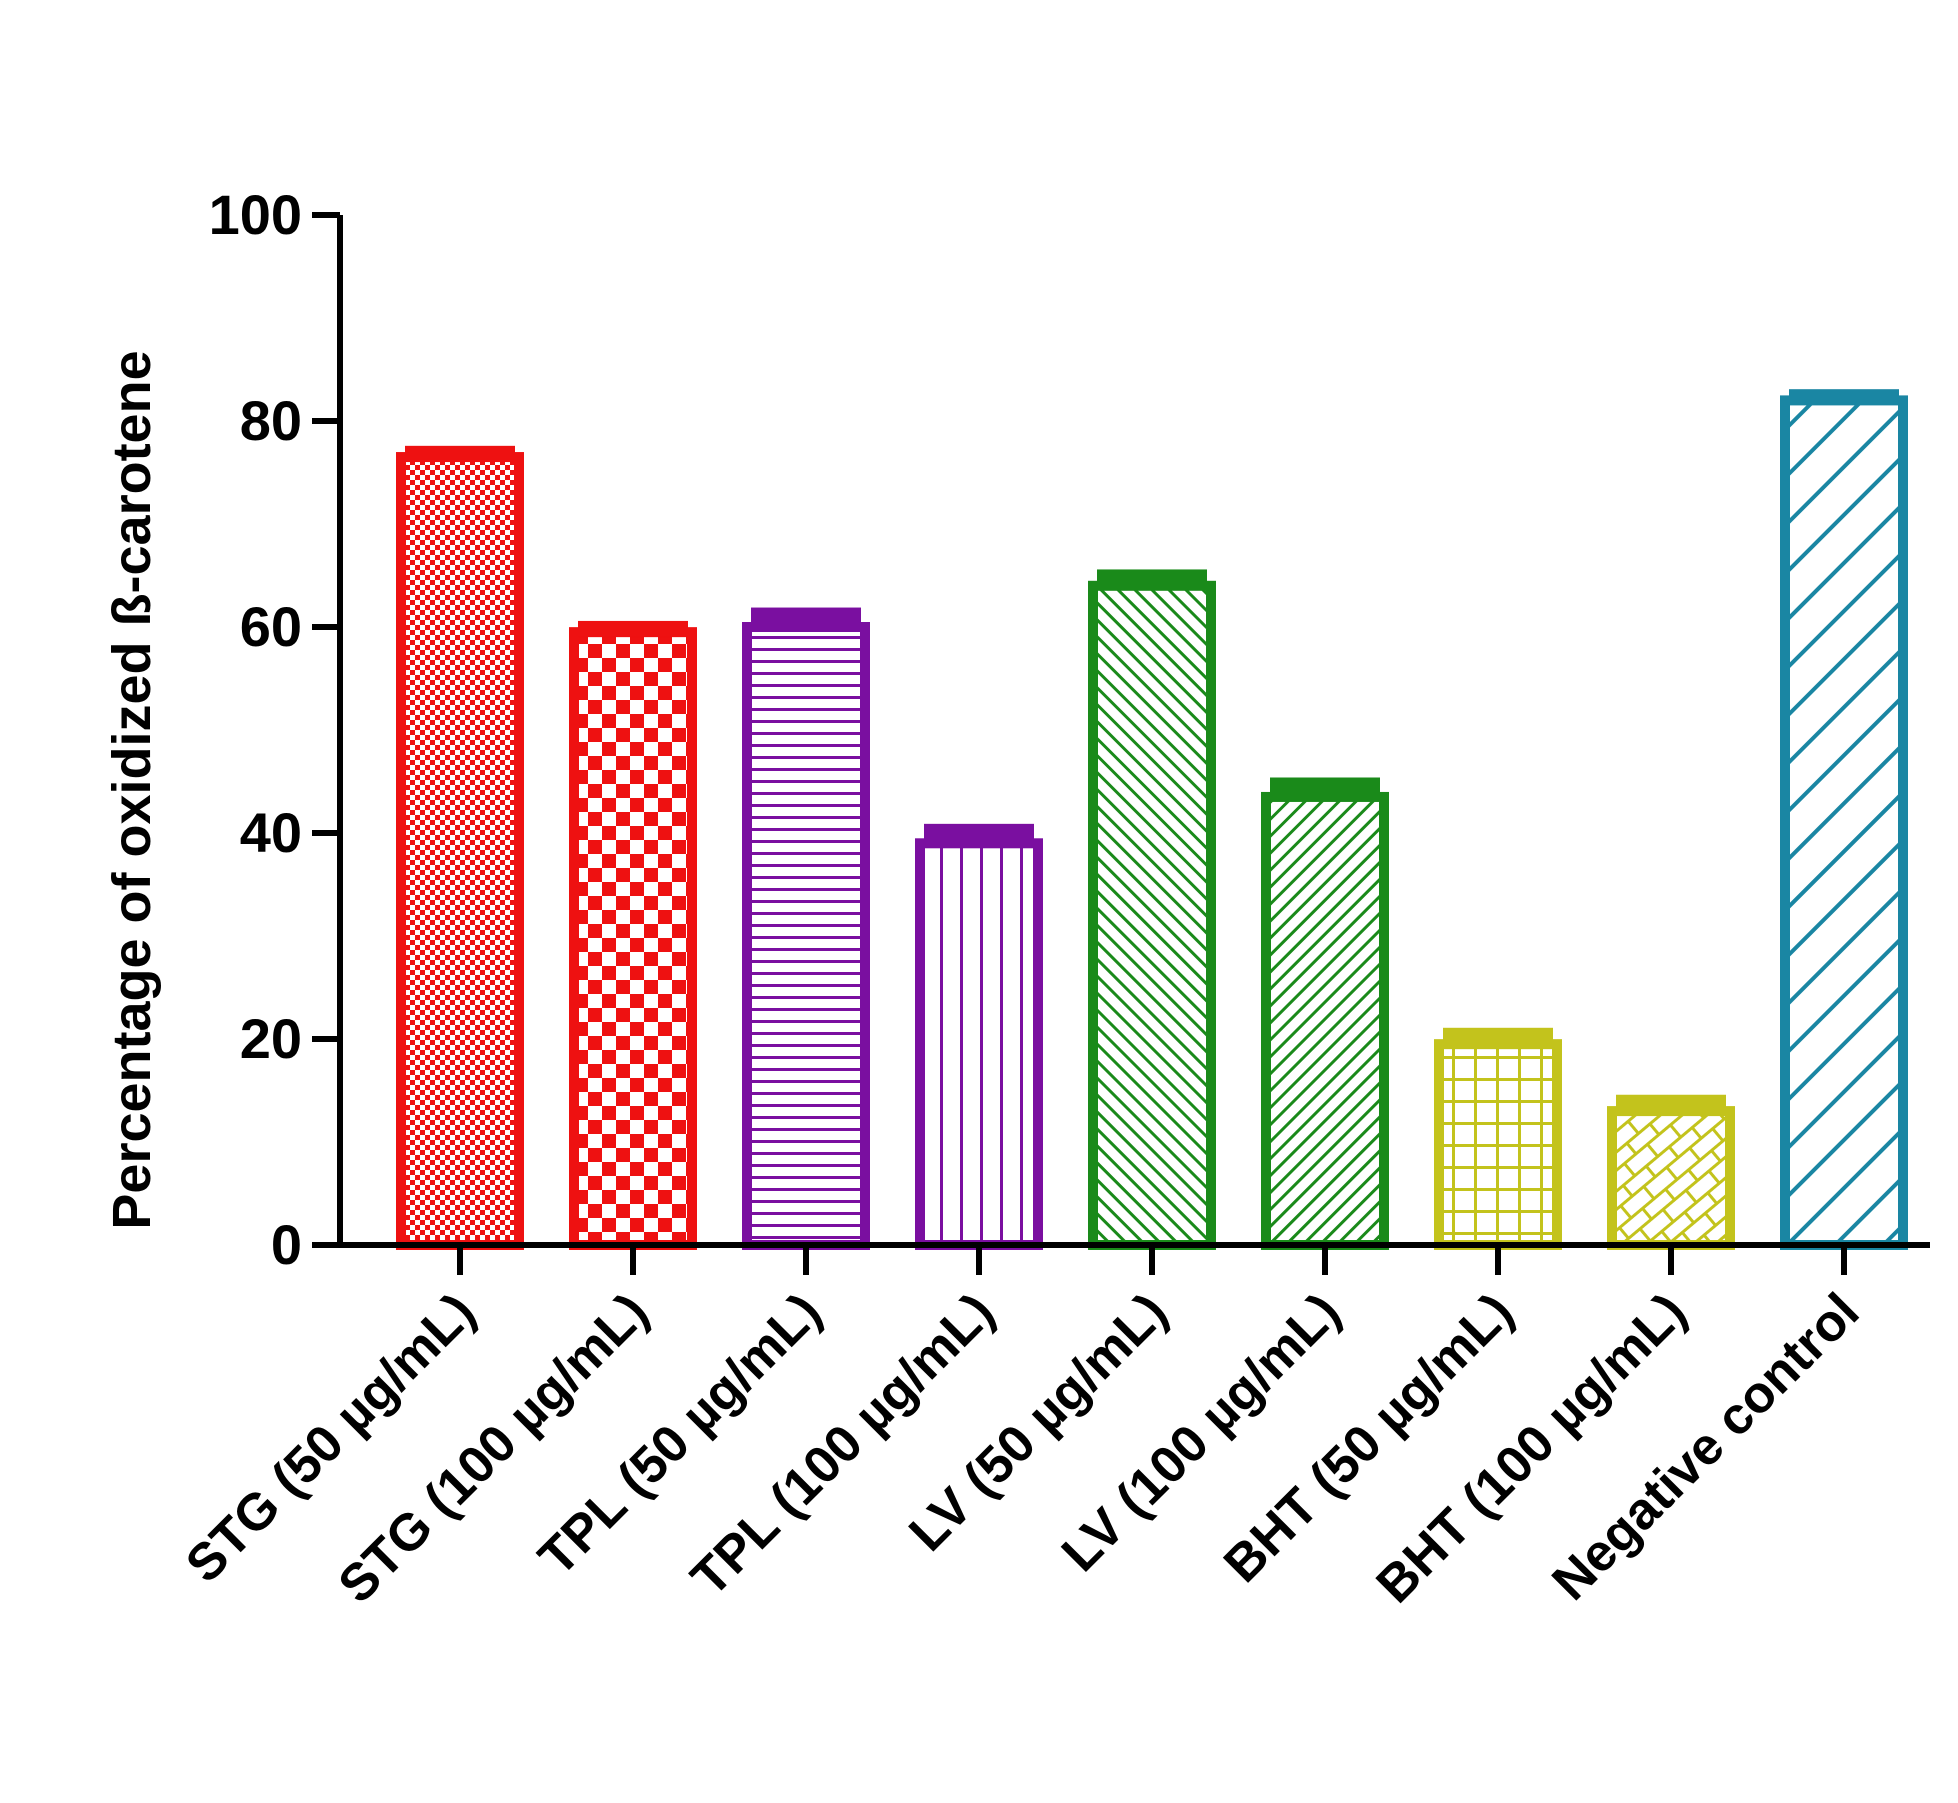 The height and width of the screenshot is (1803, 1958). What do you see at coordinates (1532, 1448) in the screenshot?
I see `x-tick-label-8: BHT (100 µg/mL)` at bounding box center [1532, 1448].